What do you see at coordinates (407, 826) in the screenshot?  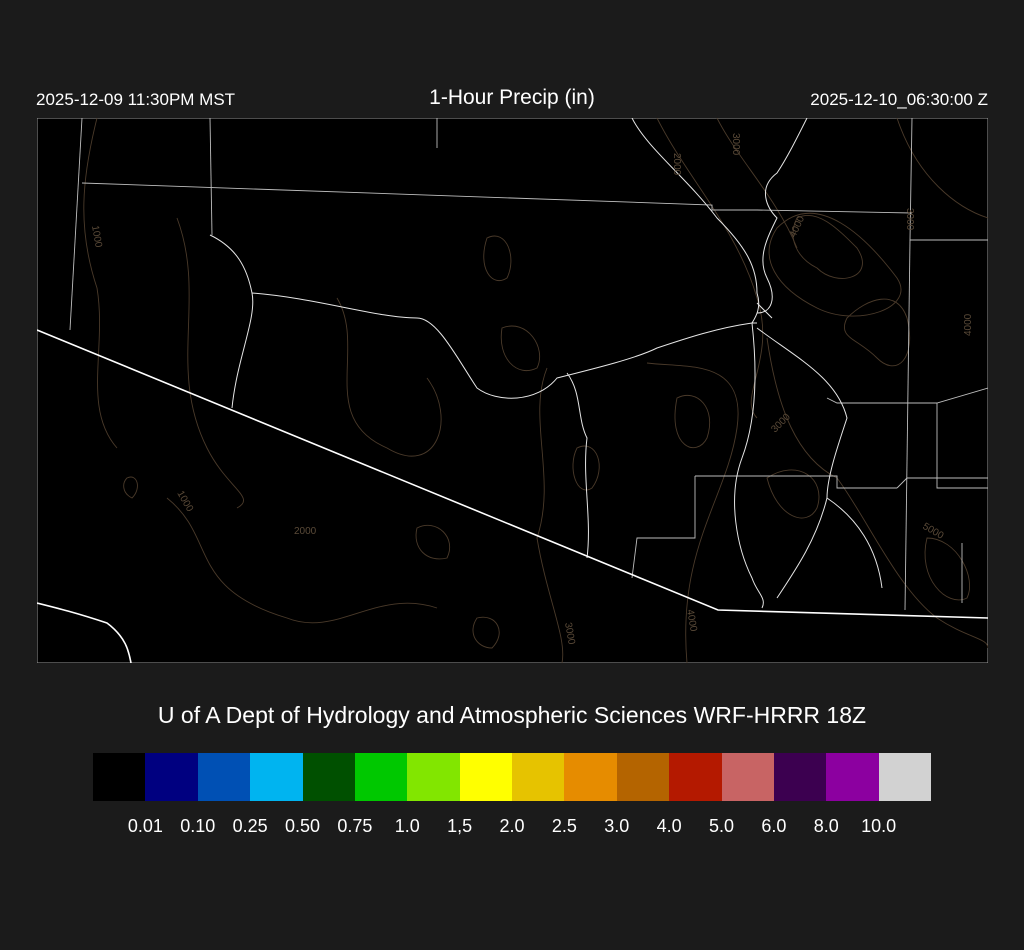 I see `colorbar-label: 1.0` at bounding box center [407, 826].